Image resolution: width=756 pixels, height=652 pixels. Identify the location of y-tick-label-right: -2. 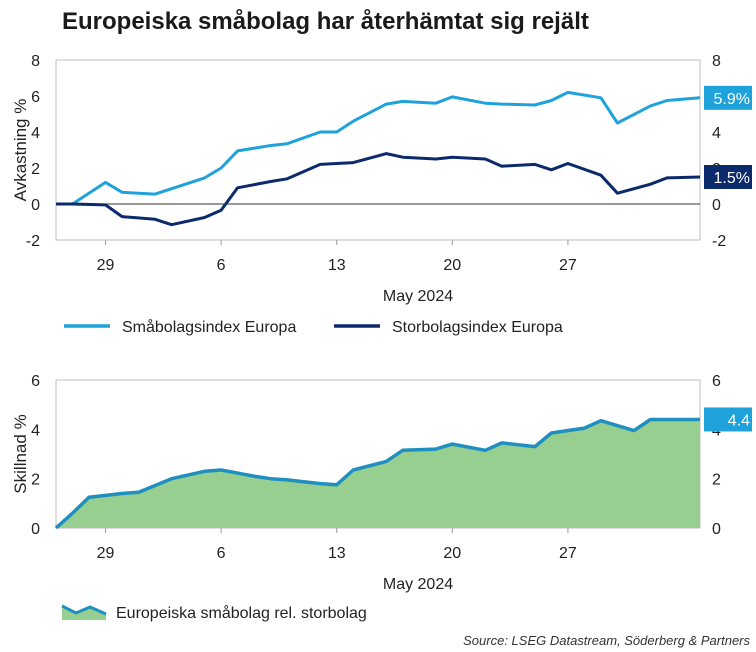
(719, 241).